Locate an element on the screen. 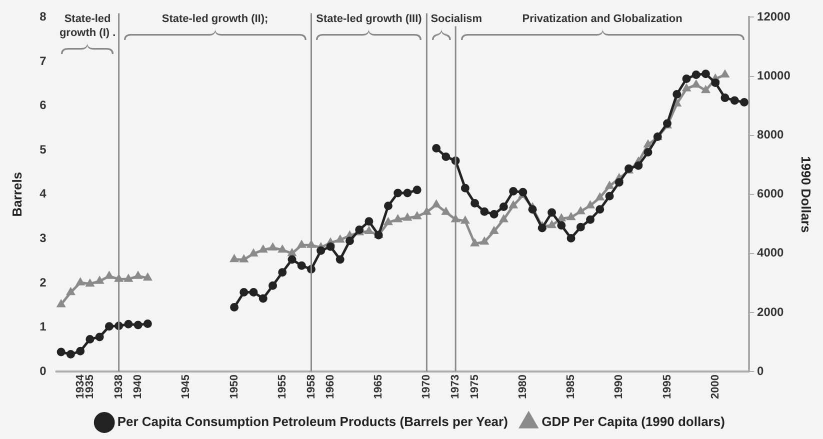 The width and height of the screenshot is (823, 439). y2-tick-label: 0 is located at coordinates (760, 371).